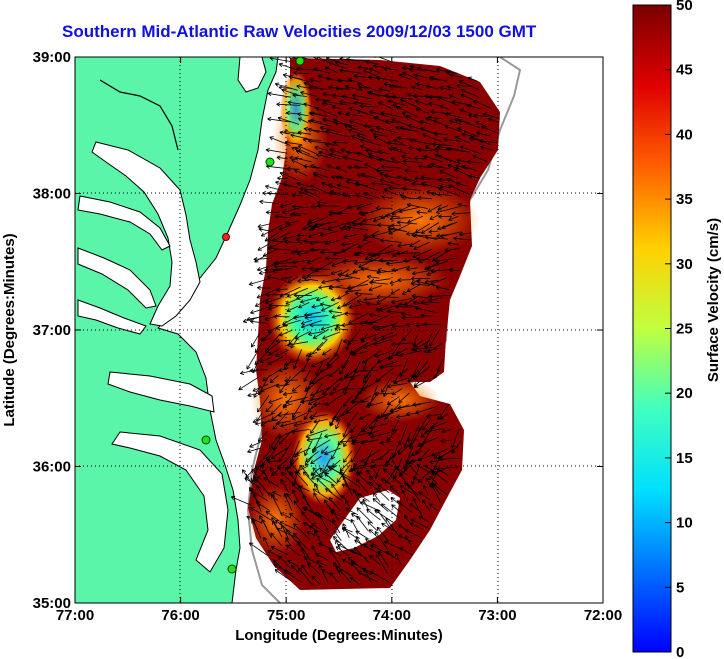 Image resolution: width=724 pixels, height=659 pixels. Describe the element at coordinates (286, 615) in the screenshot. I see `x-tick-label: 75:00` at that location.